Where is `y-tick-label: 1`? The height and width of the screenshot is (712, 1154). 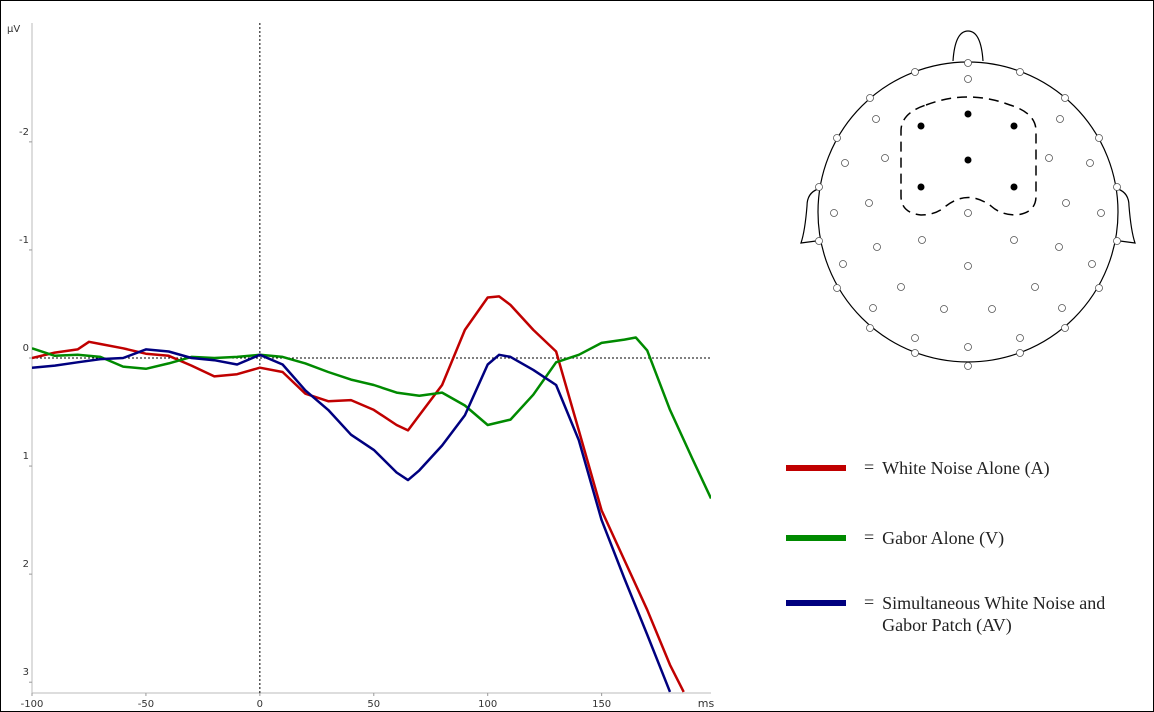 y-tick-label: 1 is located at coordinates (26, 456).